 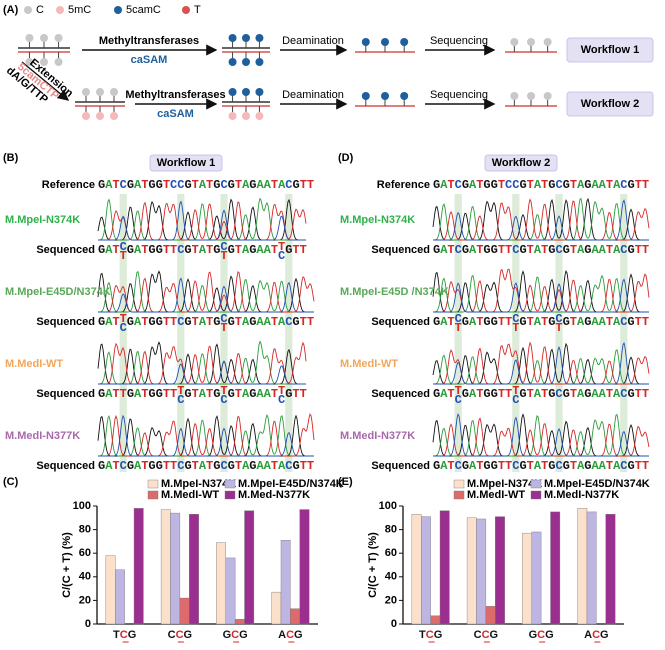 I want to click on row-label: Reference, so click(x=403, y=185).